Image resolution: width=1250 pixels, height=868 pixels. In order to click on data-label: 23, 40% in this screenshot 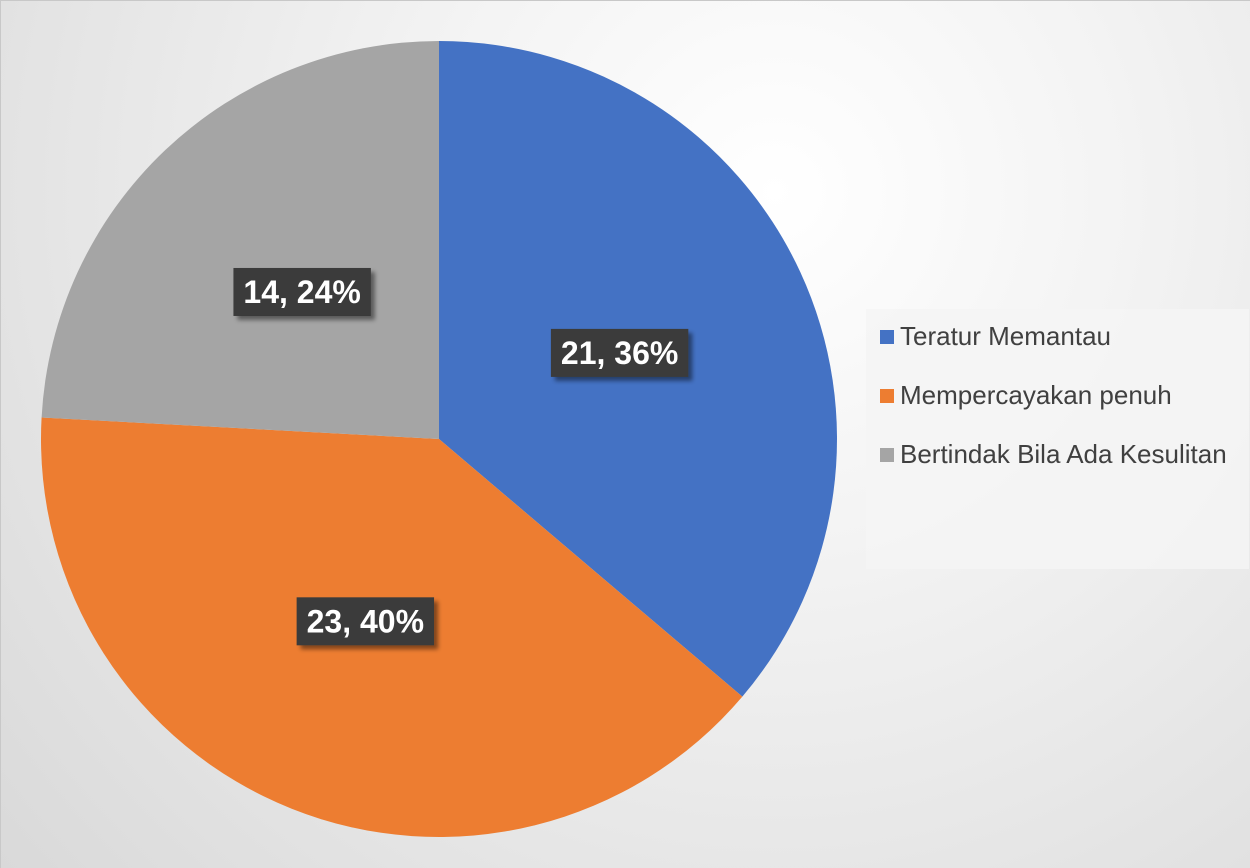, I will do `click(365, 621)`.